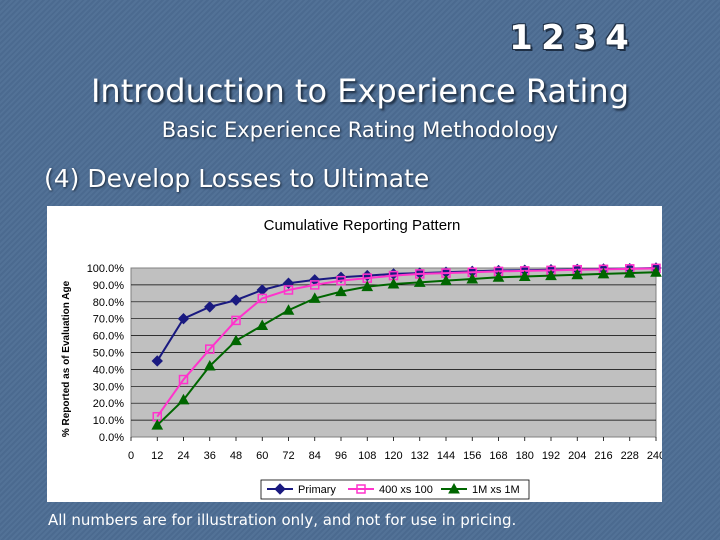 This screenshot has width=720, height=540. Describe the element at coordinates (315, 456) in the screenshot. I see `x-tick-label: 84` at that location.